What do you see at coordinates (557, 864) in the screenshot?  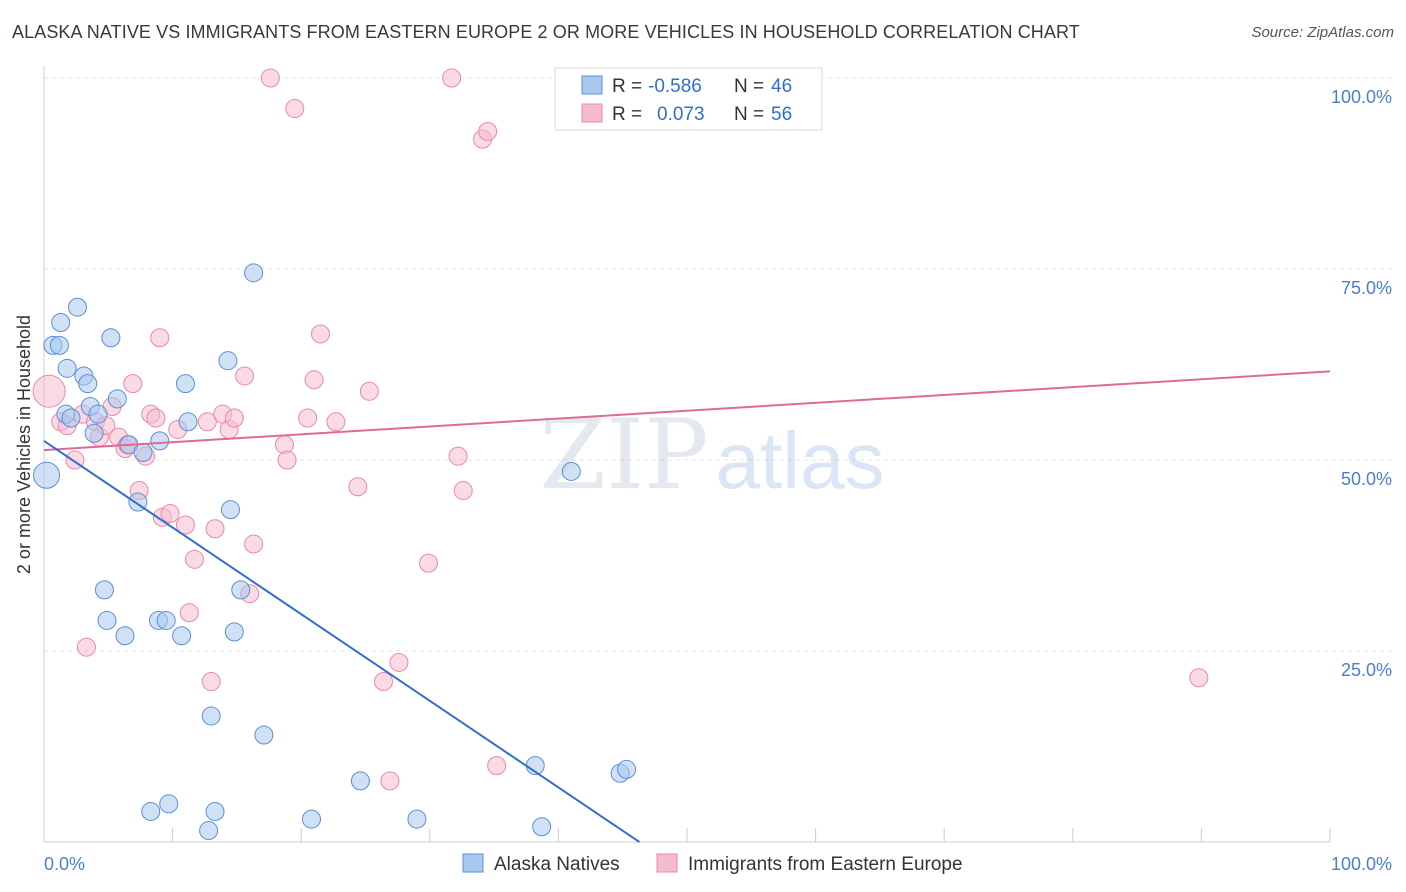 I see `legend-label-alaska: Alaska Natives` at bounding box center [557, 864].